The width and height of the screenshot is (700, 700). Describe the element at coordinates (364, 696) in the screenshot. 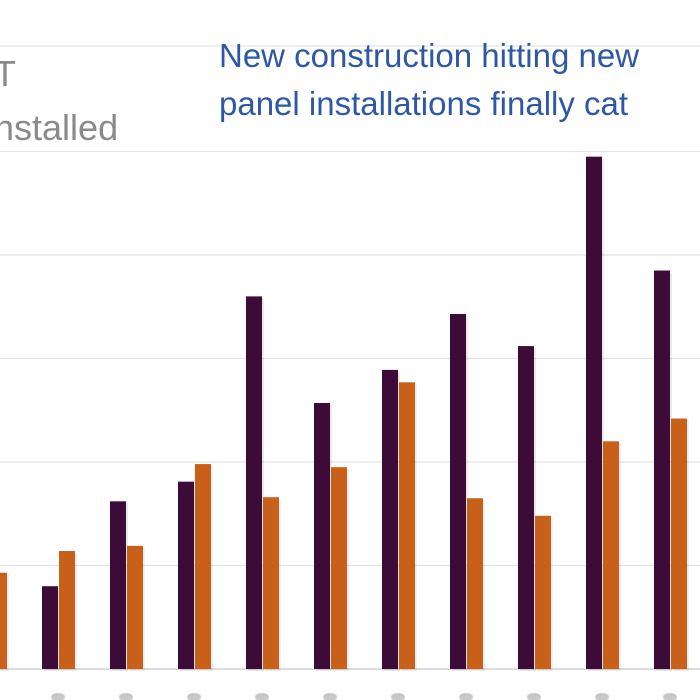

I see `x-tick-marks` at that location.